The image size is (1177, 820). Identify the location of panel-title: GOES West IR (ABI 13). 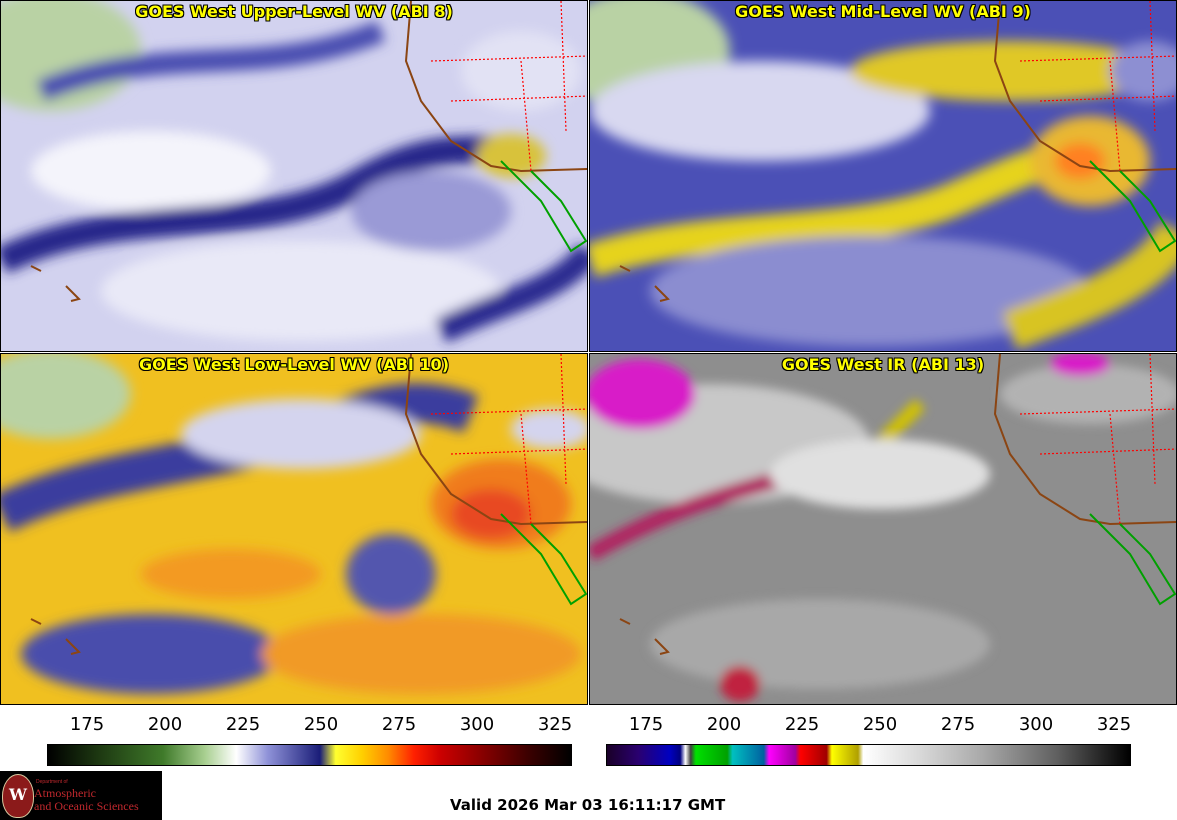
(883, 364).